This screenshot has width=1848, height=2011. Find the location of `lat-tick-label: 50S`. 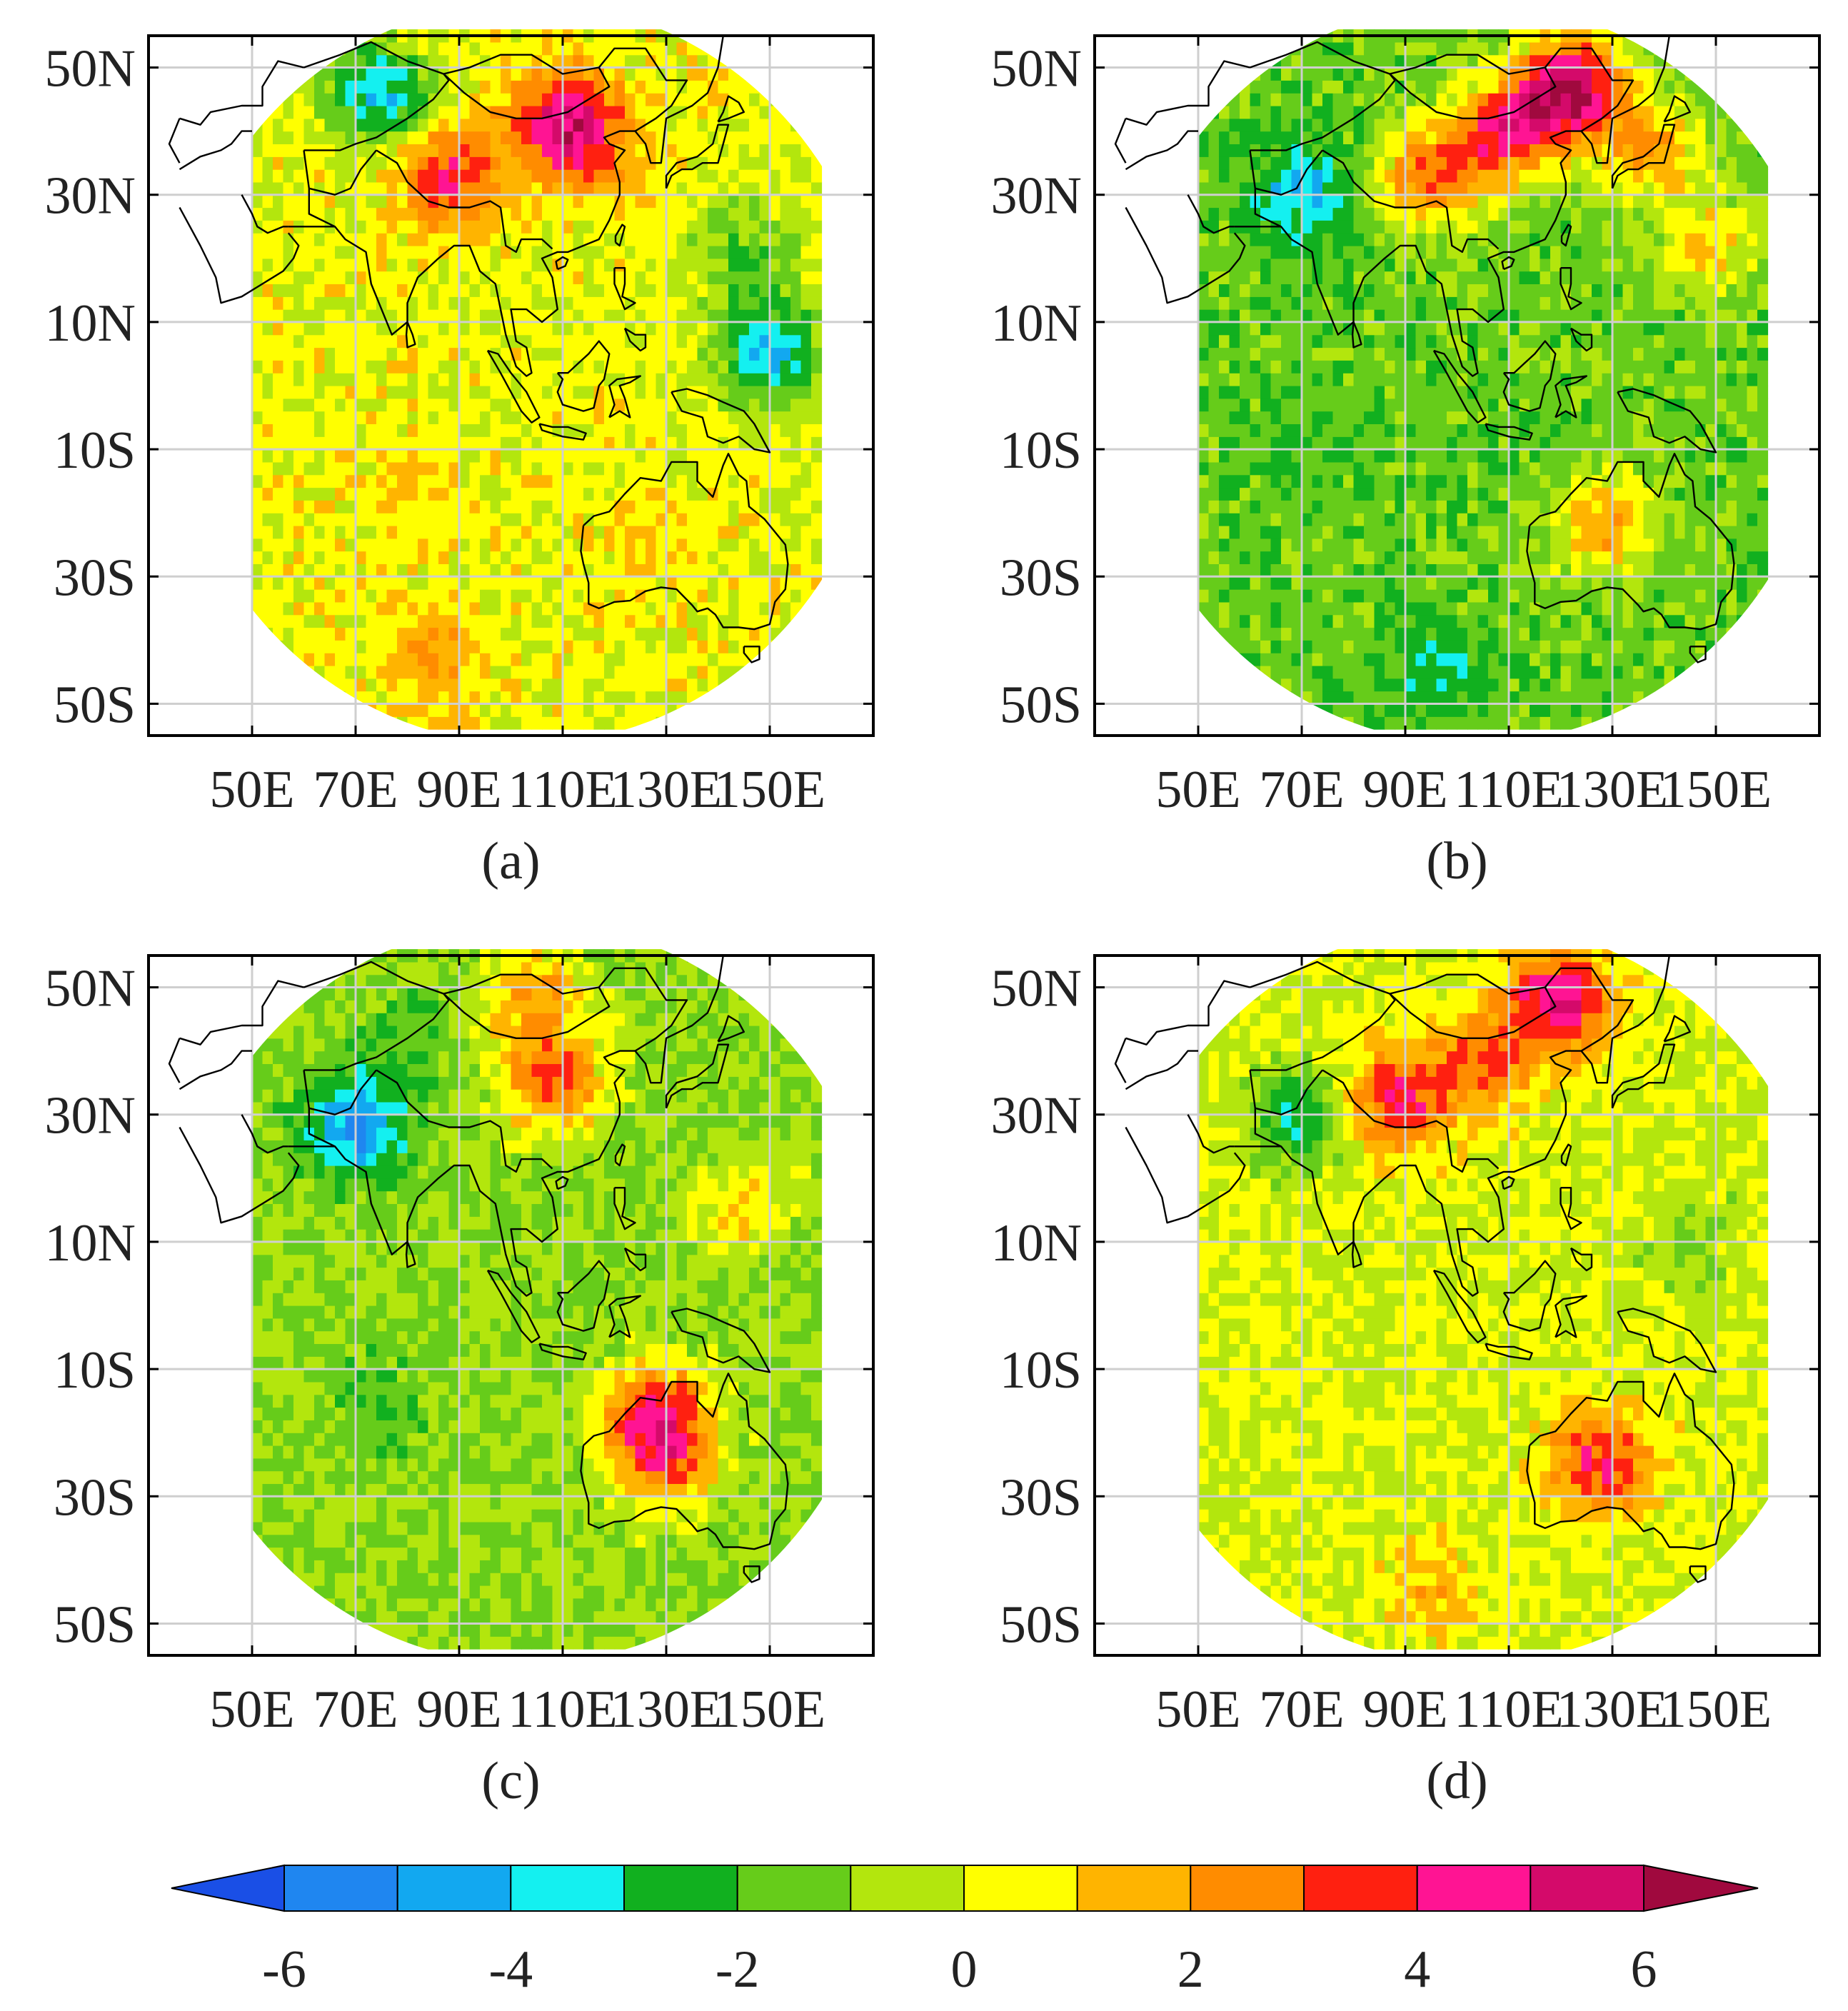

lat-tick-label: 50S is located at coordinates (95, 705).